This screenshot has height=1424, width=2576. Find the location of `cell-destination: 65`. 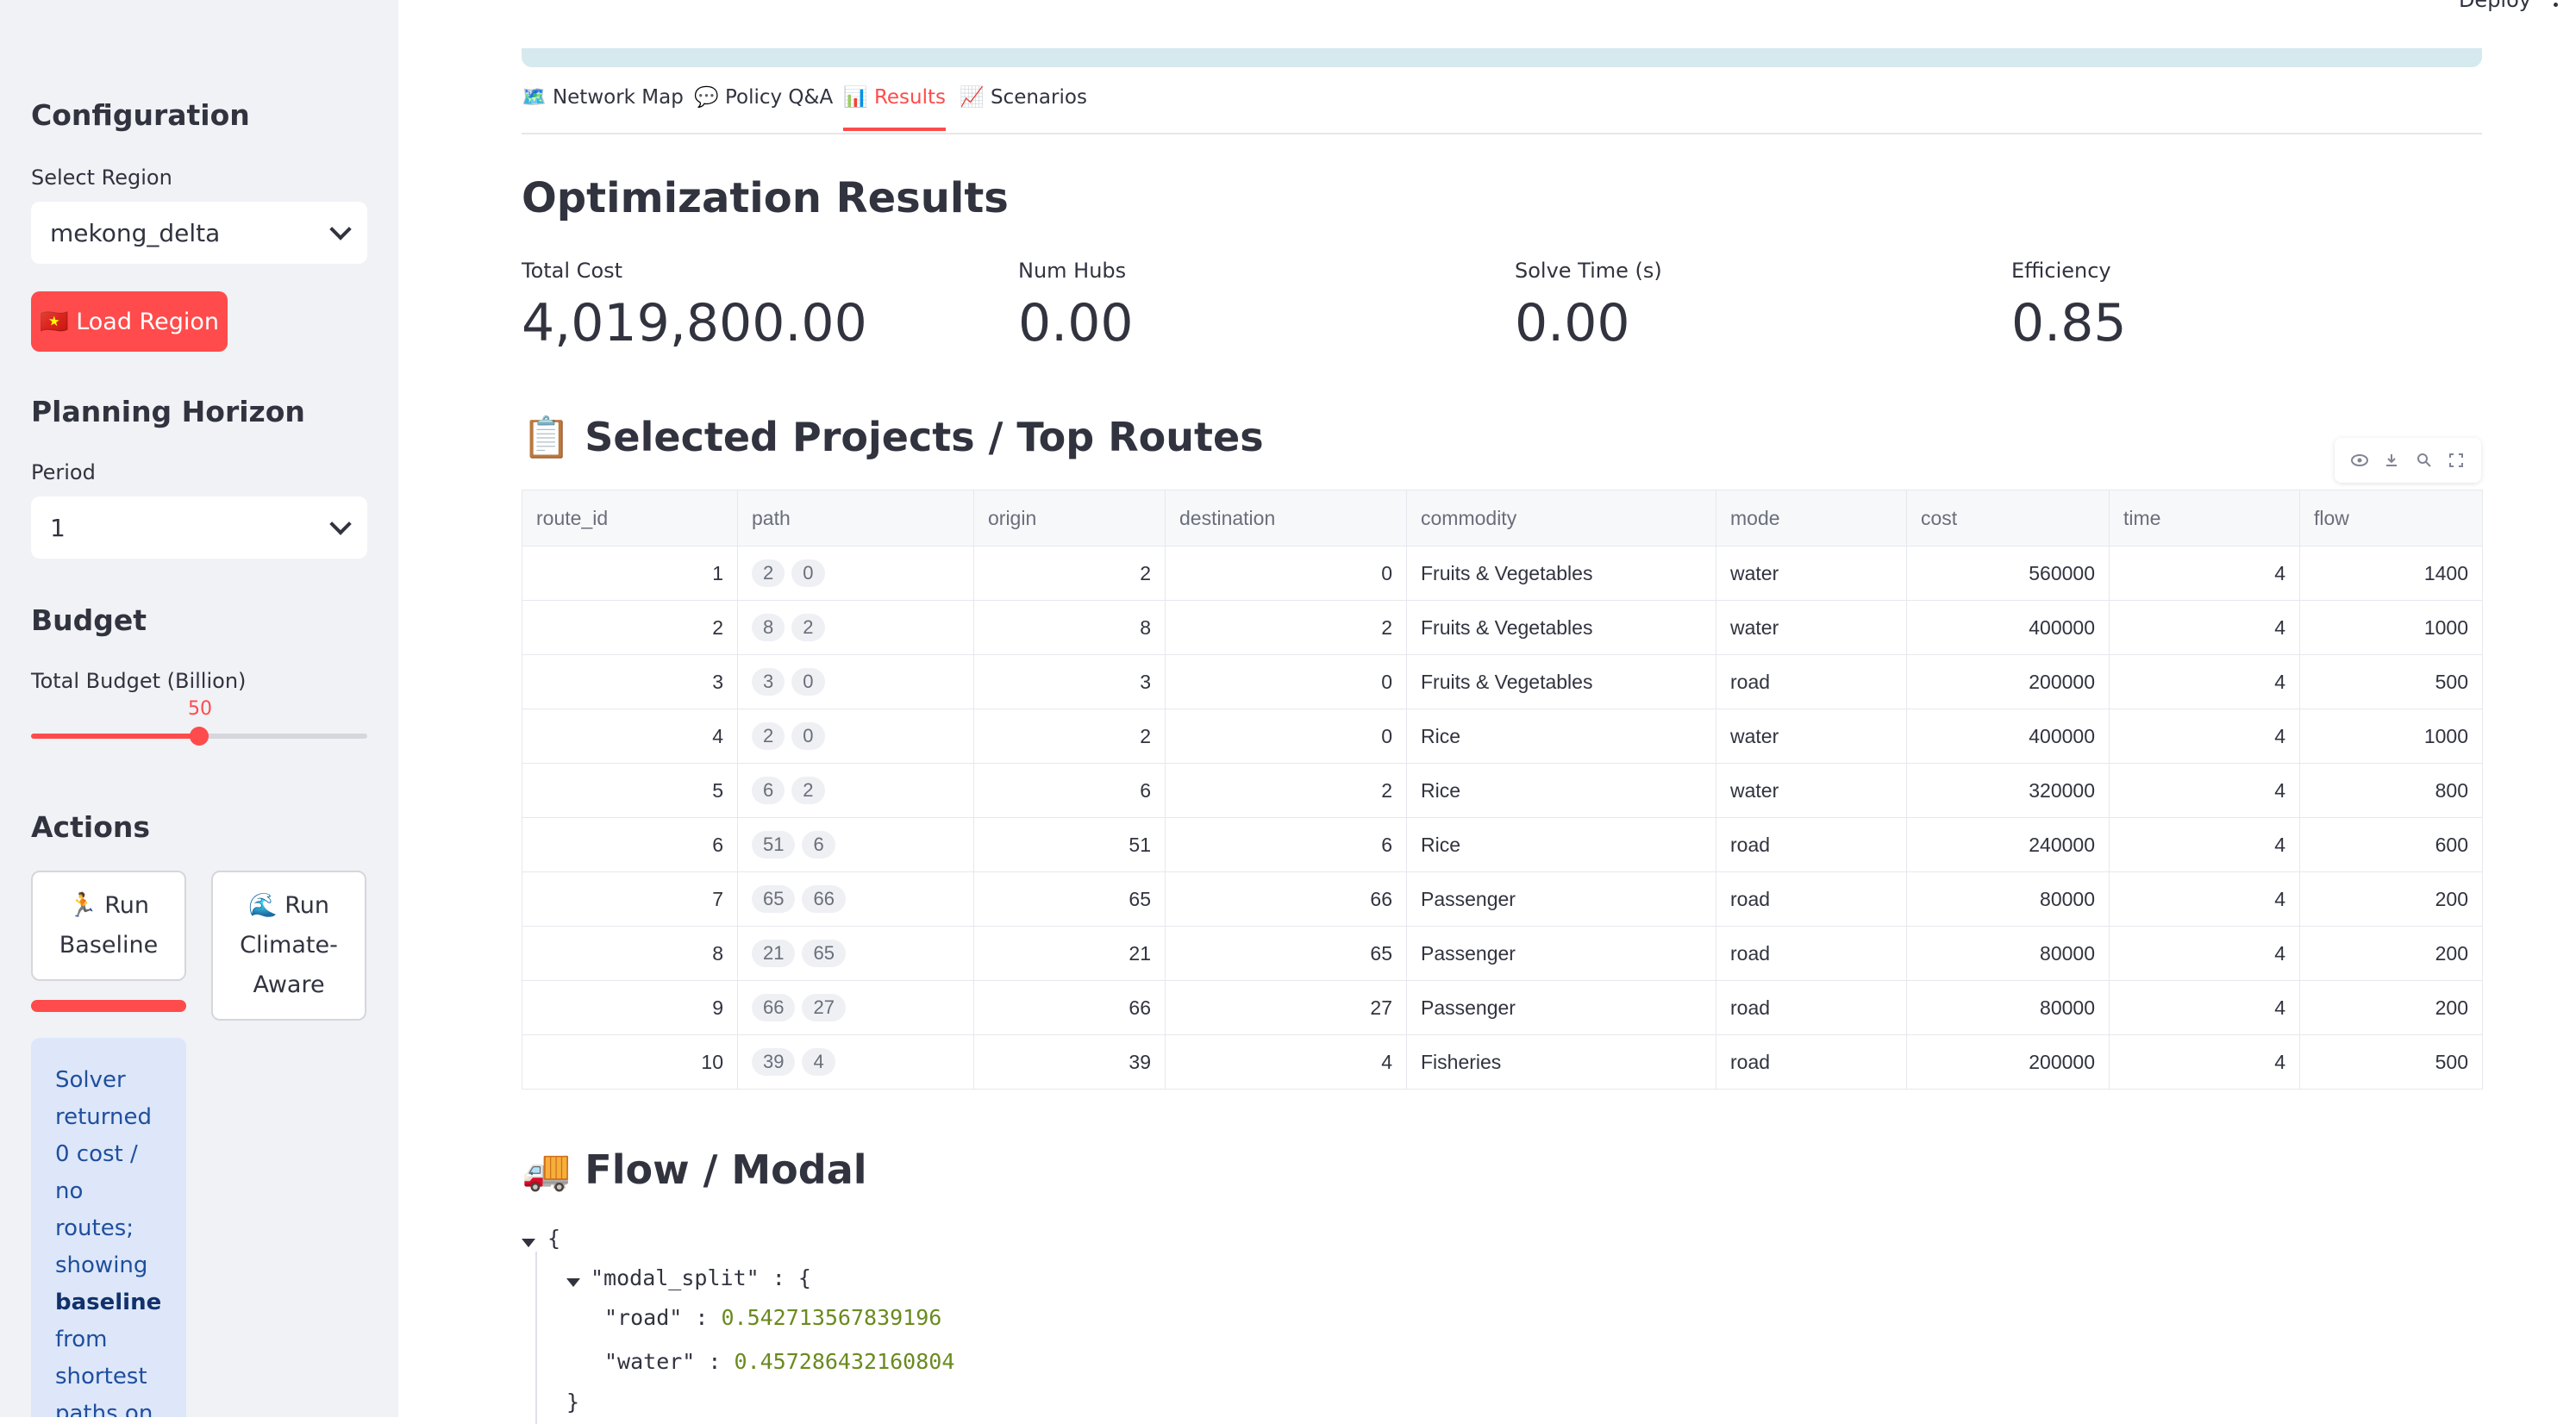

cell-destination: 65 is located at coordinates (1286, 954).